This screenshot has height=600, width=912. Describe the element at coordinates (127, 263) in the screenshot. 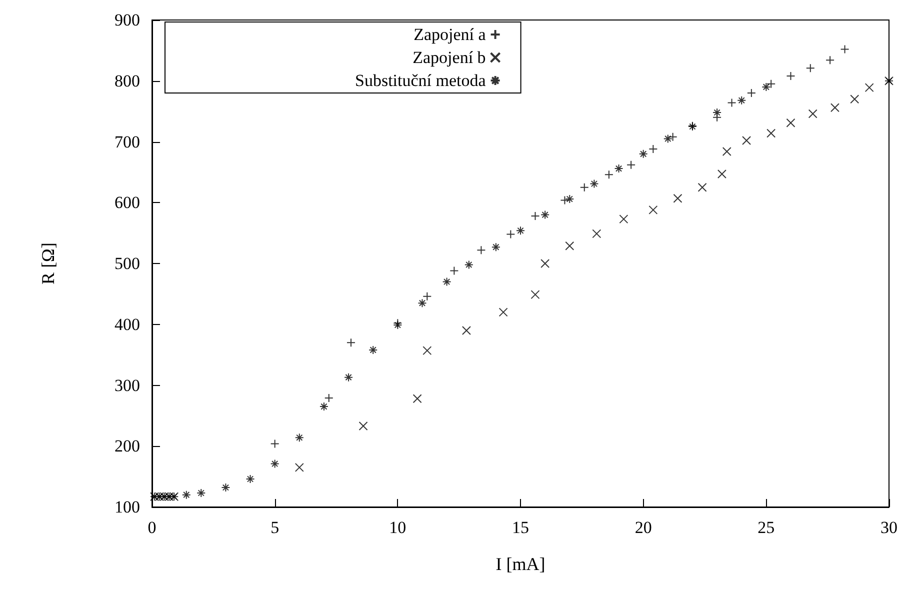

I see `y-tick-label: 500` at that location.